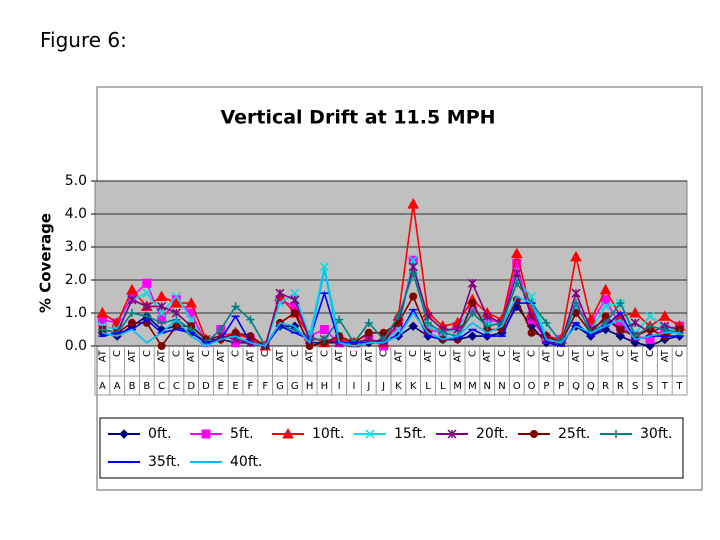  What do you see at coordinates (605, 386) in the screenshot?
I see `x-group-label: R` at bounding box center [605, 386].